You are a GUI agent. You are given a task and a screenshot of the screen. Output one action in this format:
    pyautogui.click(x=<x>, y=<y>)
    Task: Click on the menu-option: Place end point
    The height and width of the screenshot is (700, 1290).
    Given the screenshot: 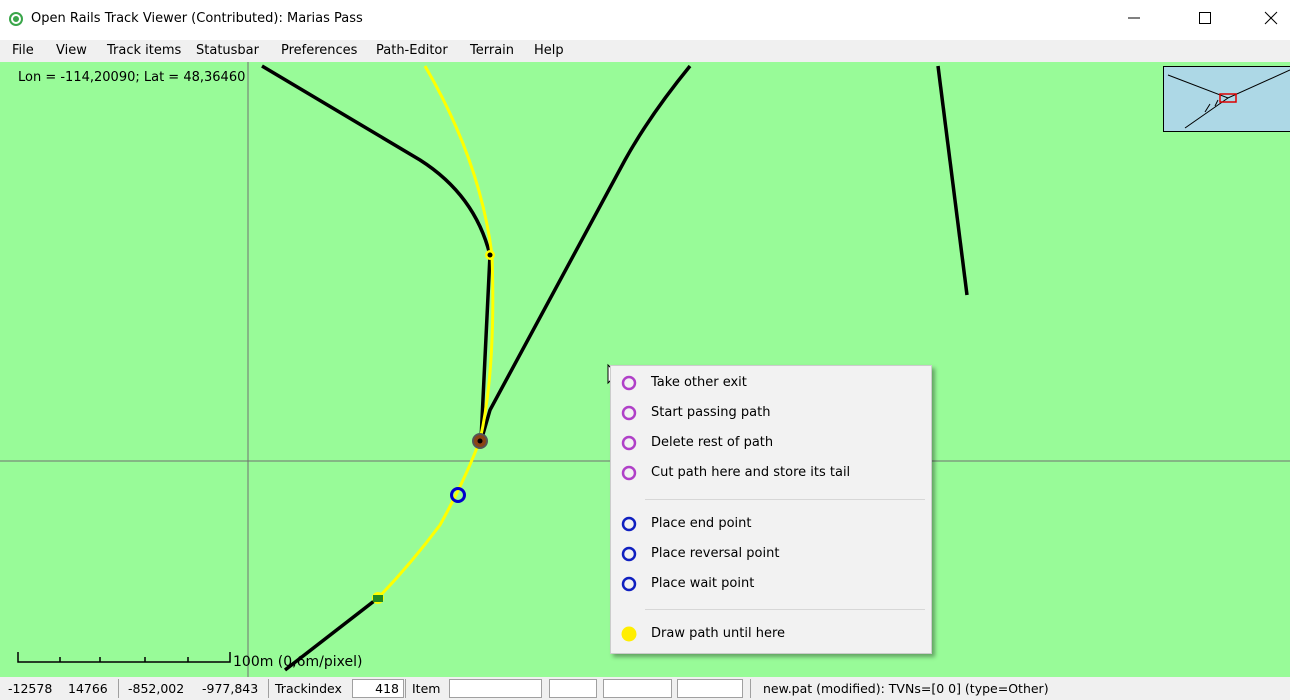 What is the action you would take?
    pyautogui.click(x=701, y=523)
    